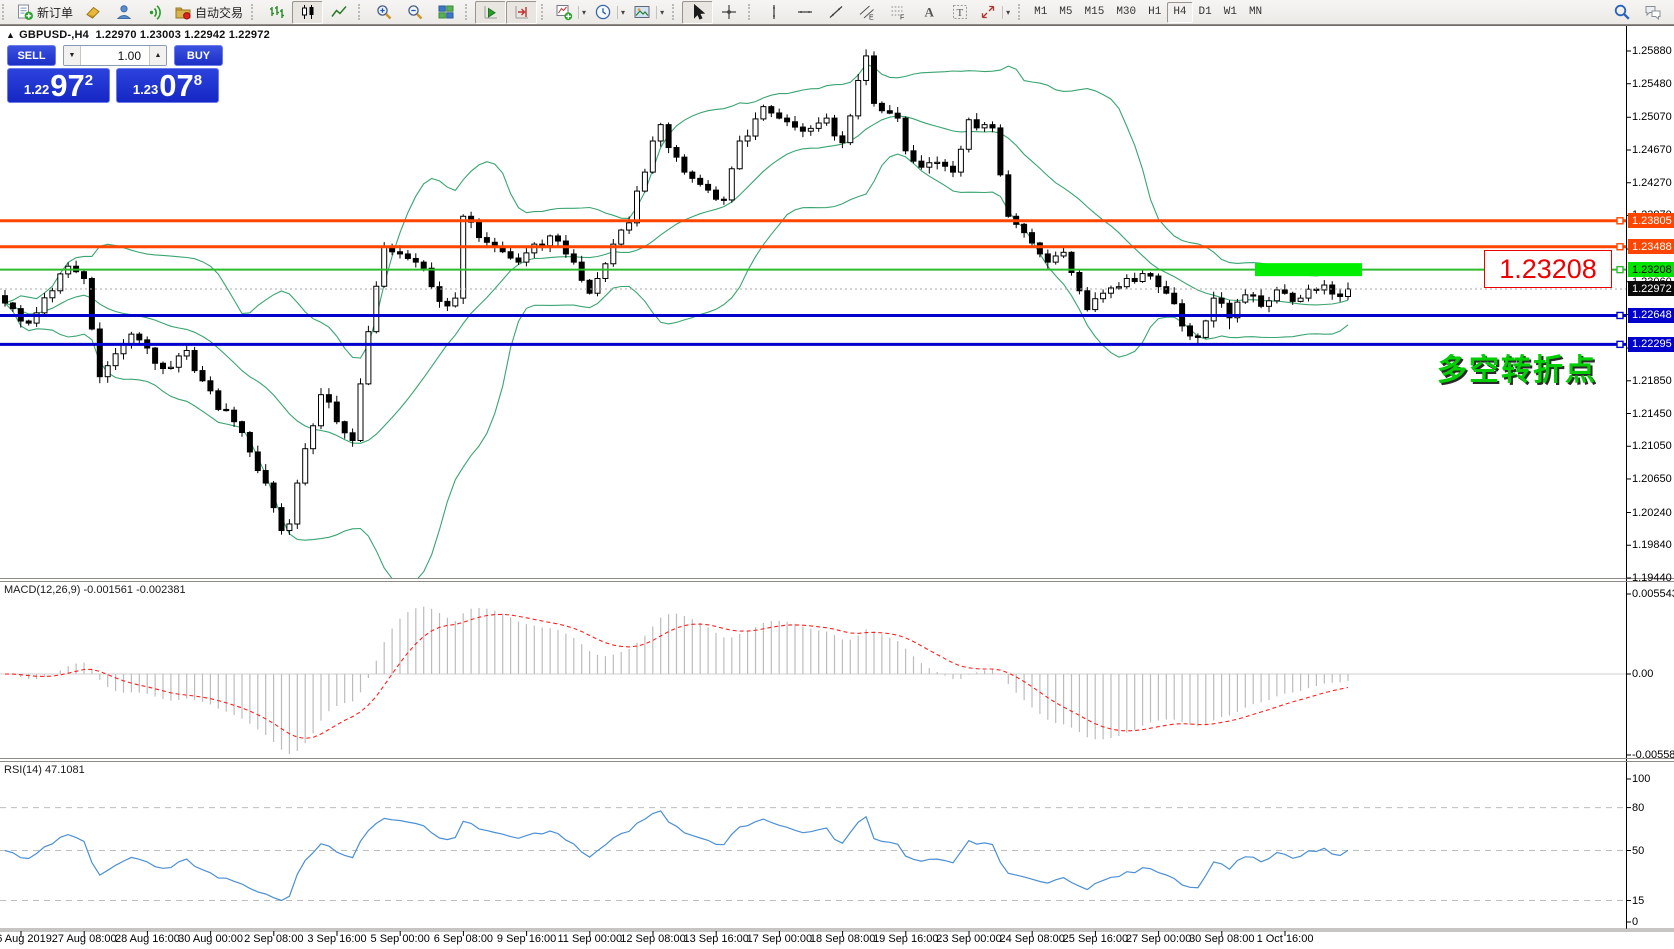  I want to click on profiles-button: ▾, so click(609, 12).